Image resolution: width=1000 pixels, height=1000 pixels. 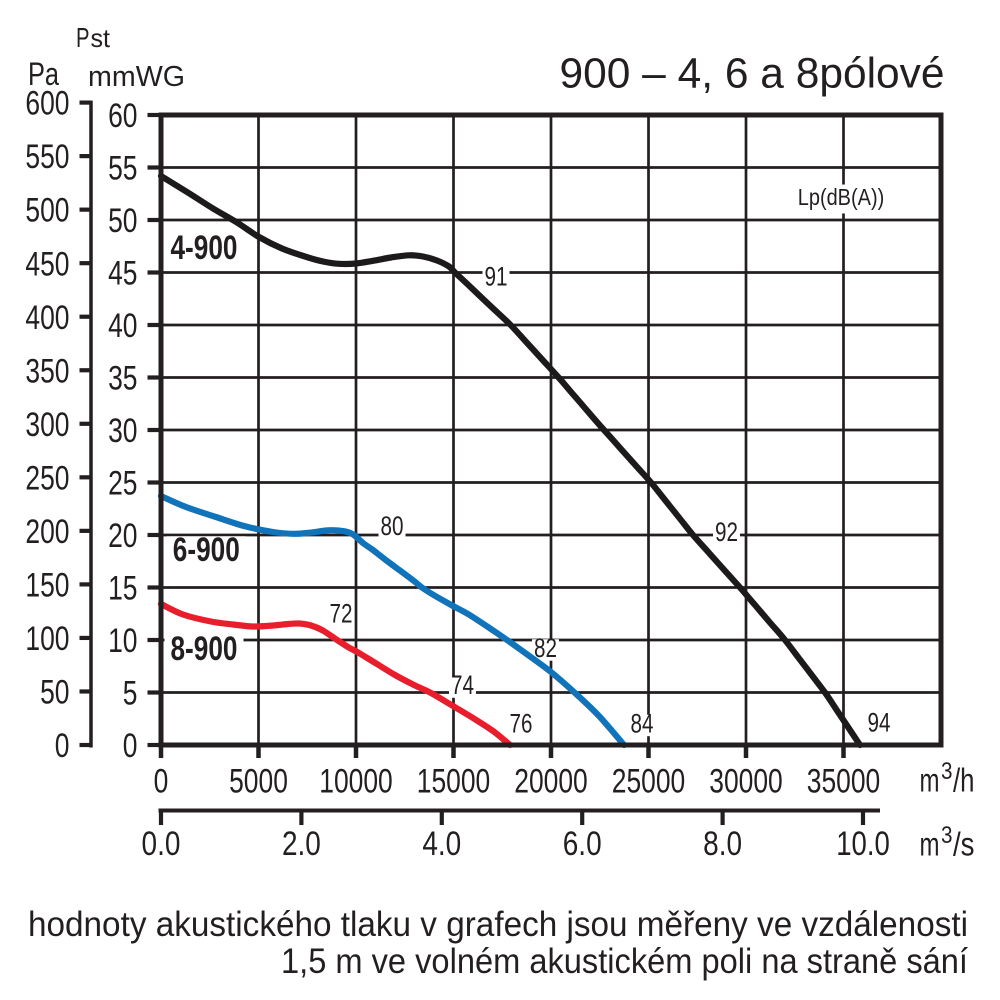 What do you see at coordinates (47, 318) in the screenshot?
I see `pa-axis-label: 400` at bounding box center [47, 318].